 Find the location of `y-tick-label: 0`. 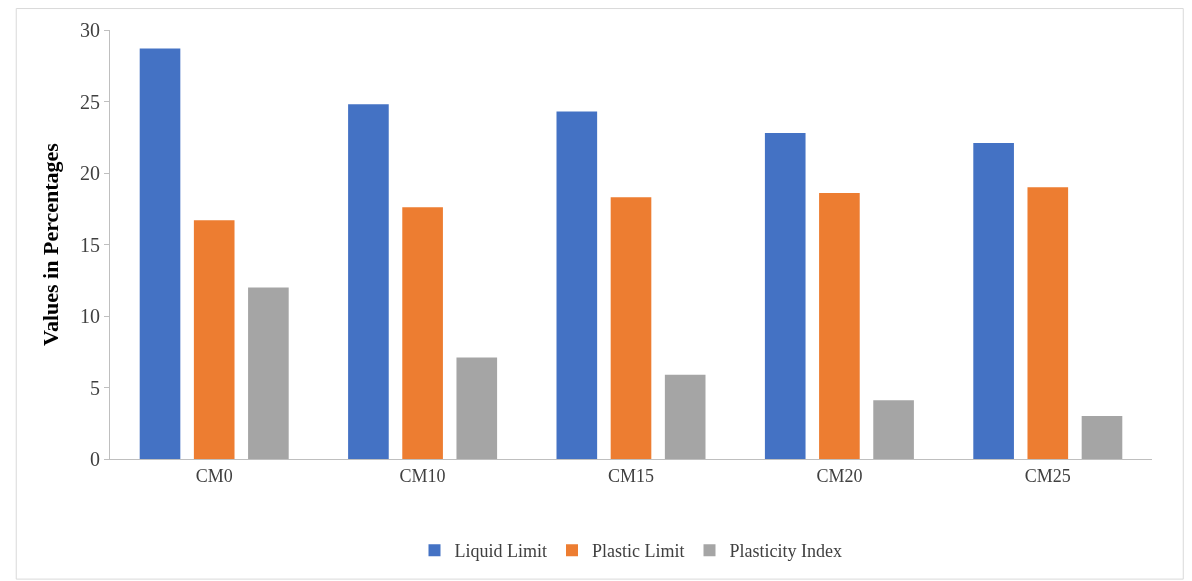

y-tick-label: 0 is located at coordinates (95, 459).